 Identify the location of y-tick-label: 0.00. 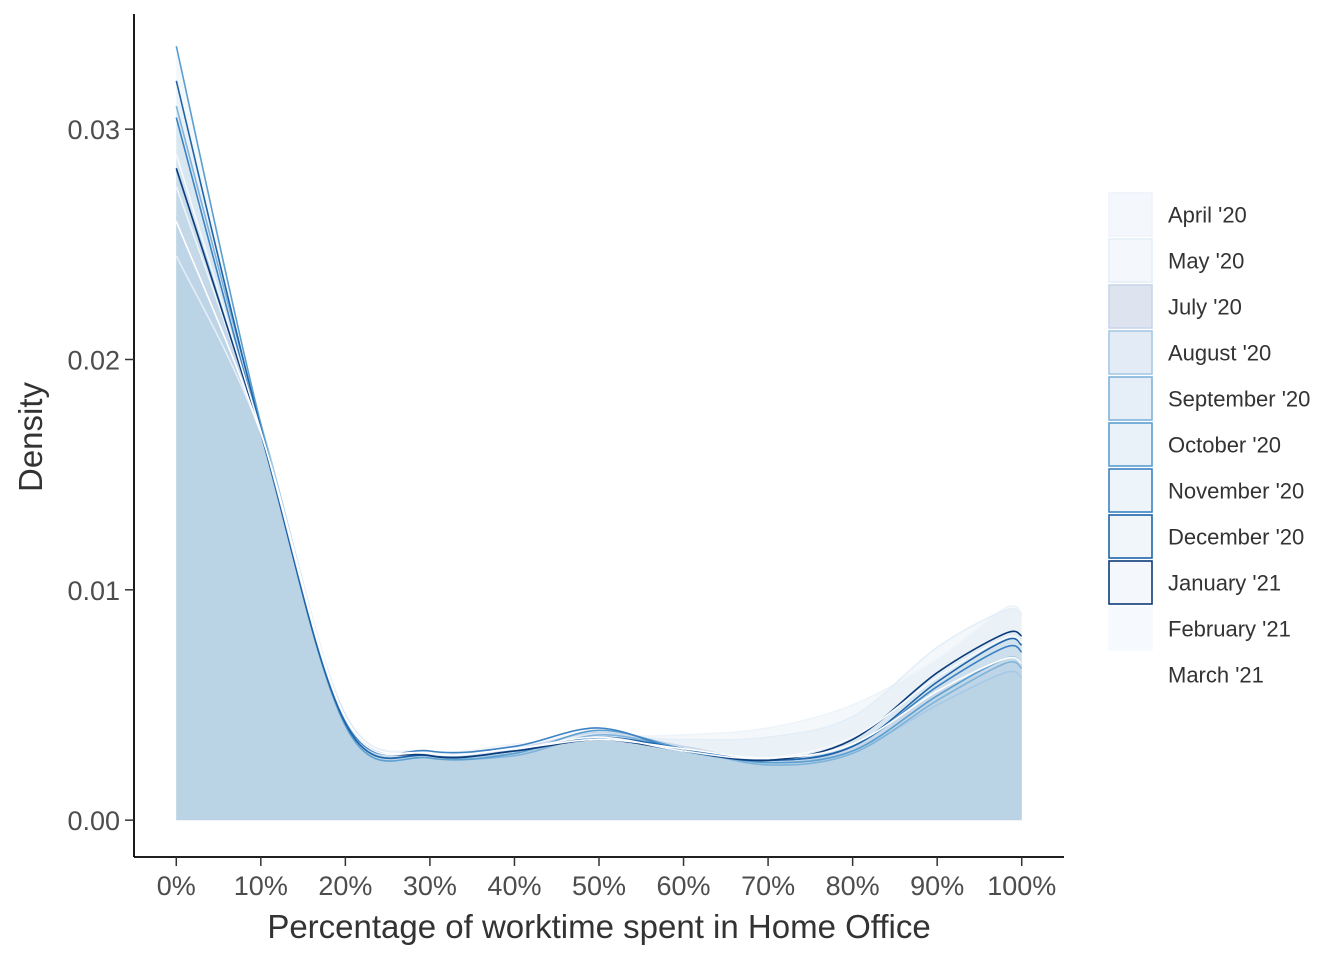
(93, 821).